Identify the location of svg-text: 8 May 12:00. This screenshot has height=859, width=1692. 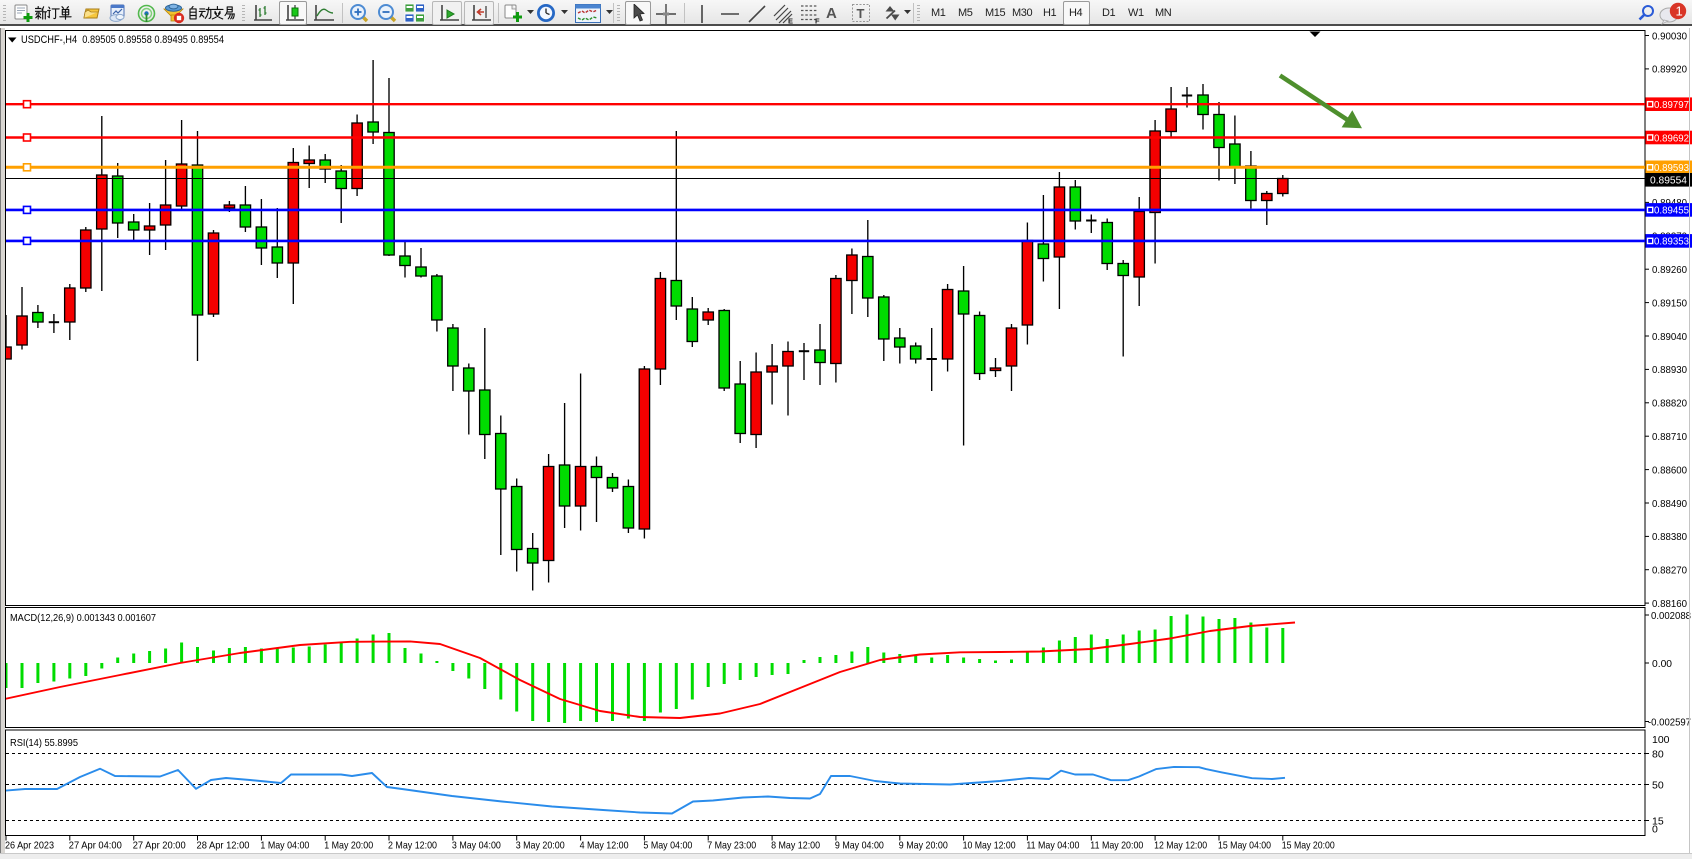
(795, 846).